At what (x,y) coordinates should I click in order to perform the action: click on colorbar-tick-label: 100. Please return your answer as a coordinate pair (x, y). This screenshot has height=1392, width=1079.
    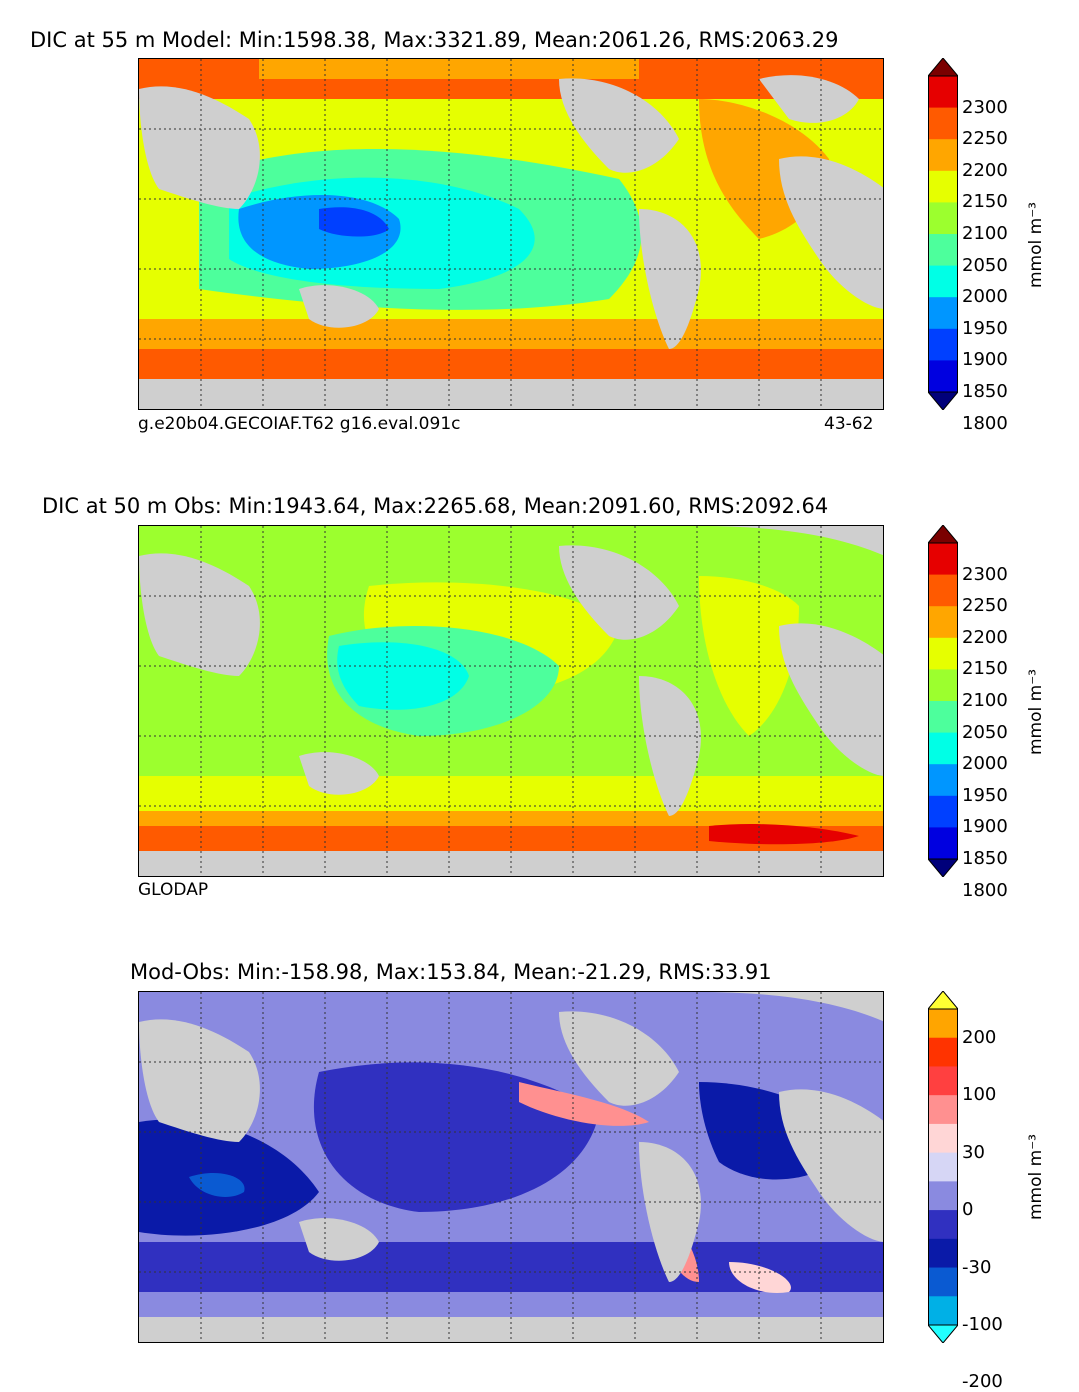
    Looking at the image, I should click on (979, 1095).